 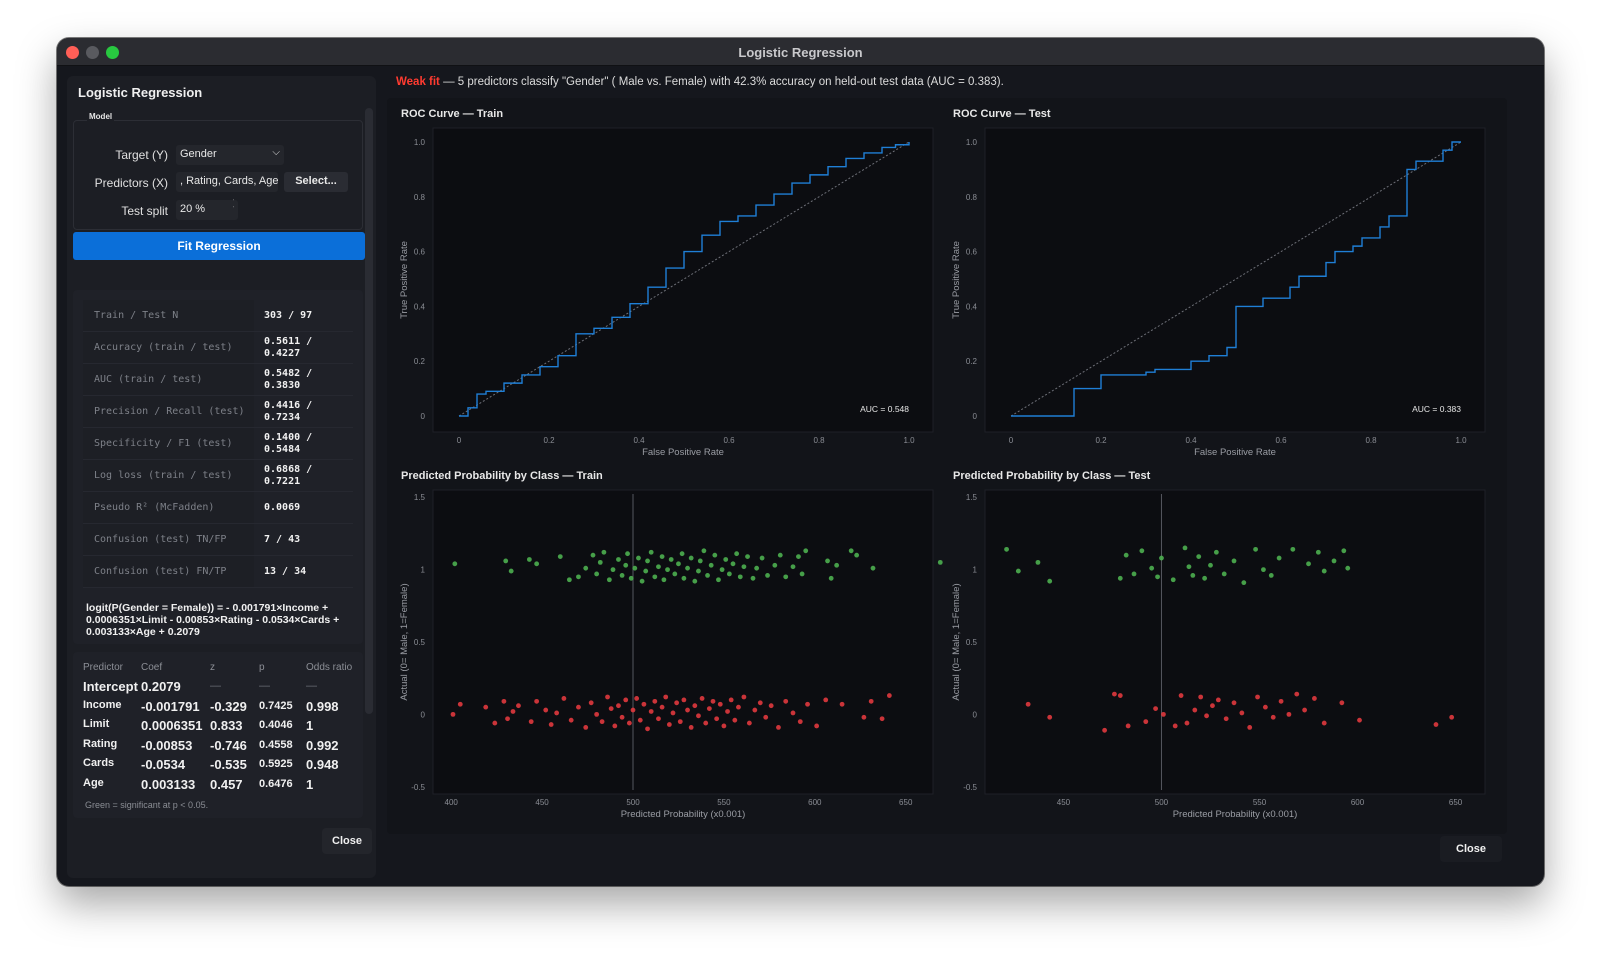 What do you see at coordinates (218, 348) in the screenshot?
I see `stat-row: Accuracy (train / test) 0.5611 / 0.4227` at bounding box center [218, 348].